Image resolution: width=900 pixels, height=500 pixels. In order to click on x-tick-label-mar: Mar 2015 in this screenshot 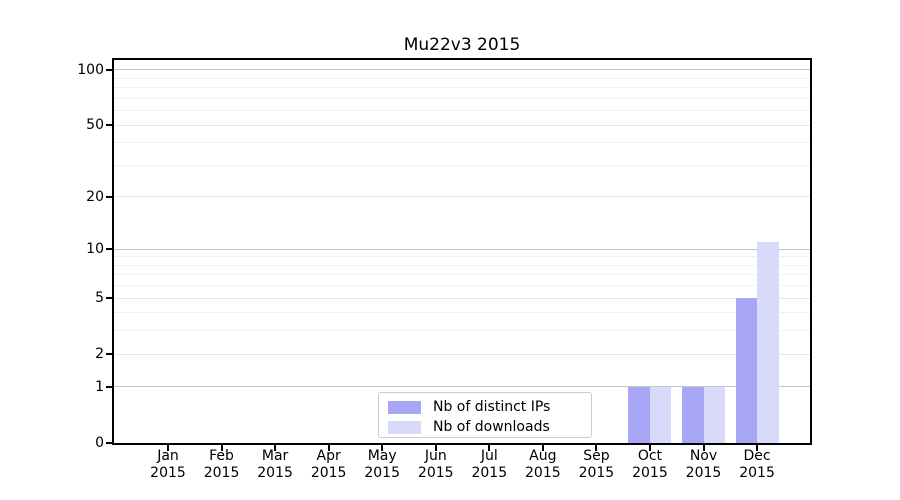, I will do `click(275, 464)`.